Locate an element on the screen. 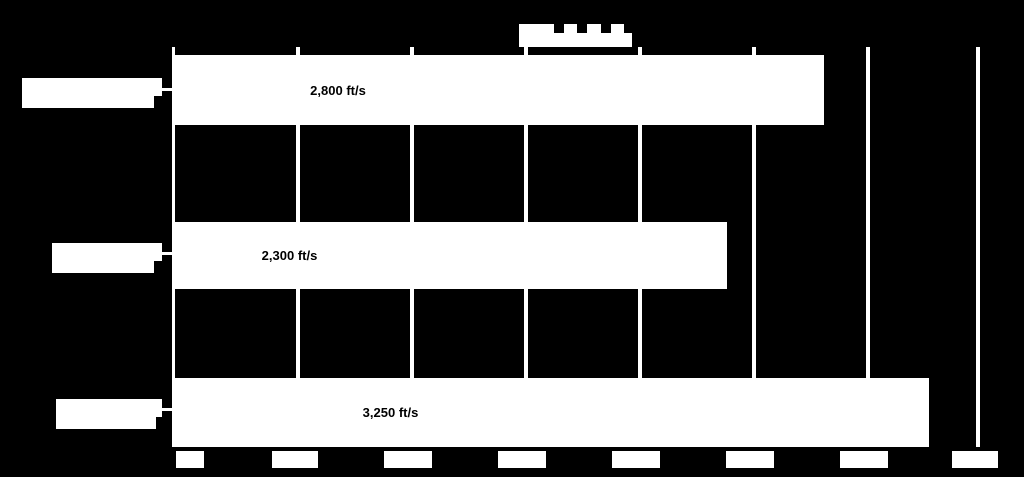 The image size is (1024, 477). bar: 2,300 ft/s is located at coordinates (449, 255).